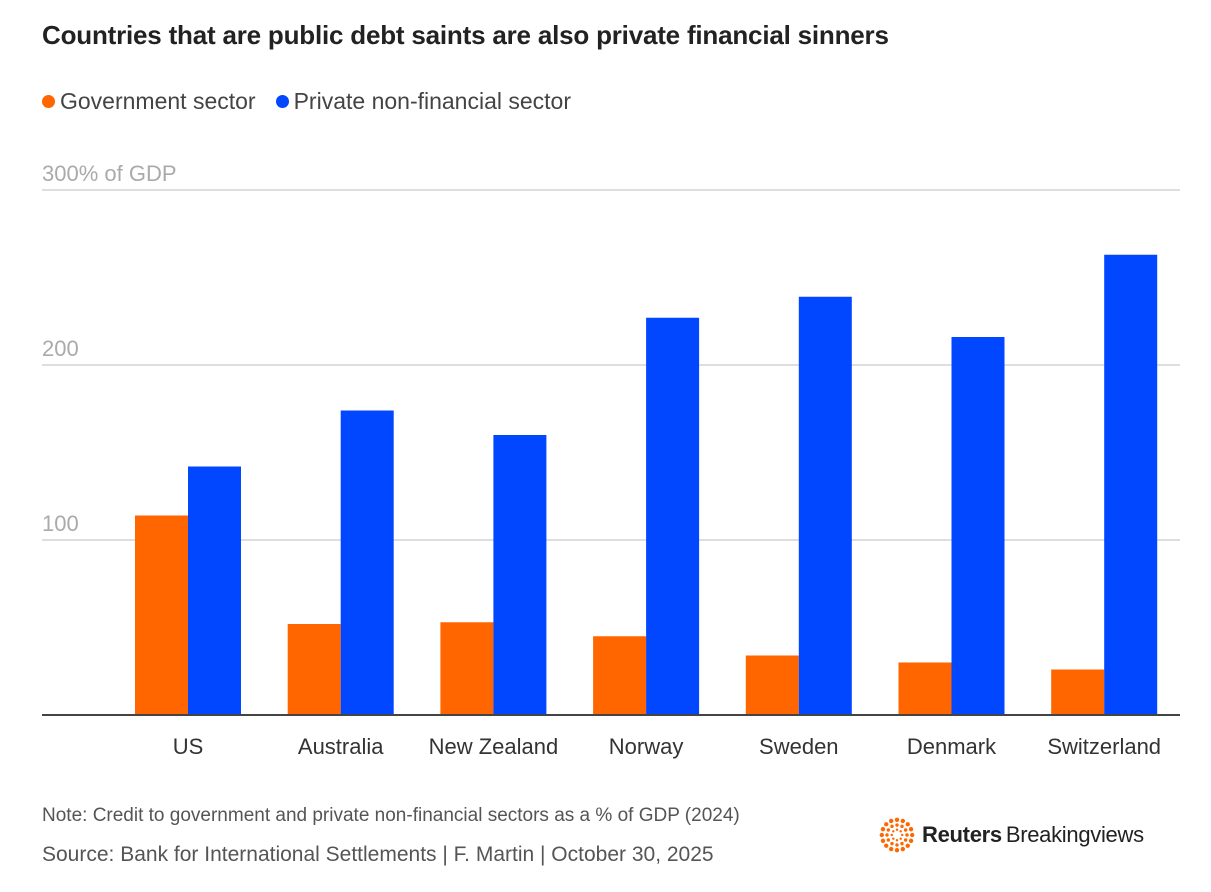 The height and width of the screenshot is (892, 1211). I want to click on x-tick-label: Denmark, so click(952, 746).